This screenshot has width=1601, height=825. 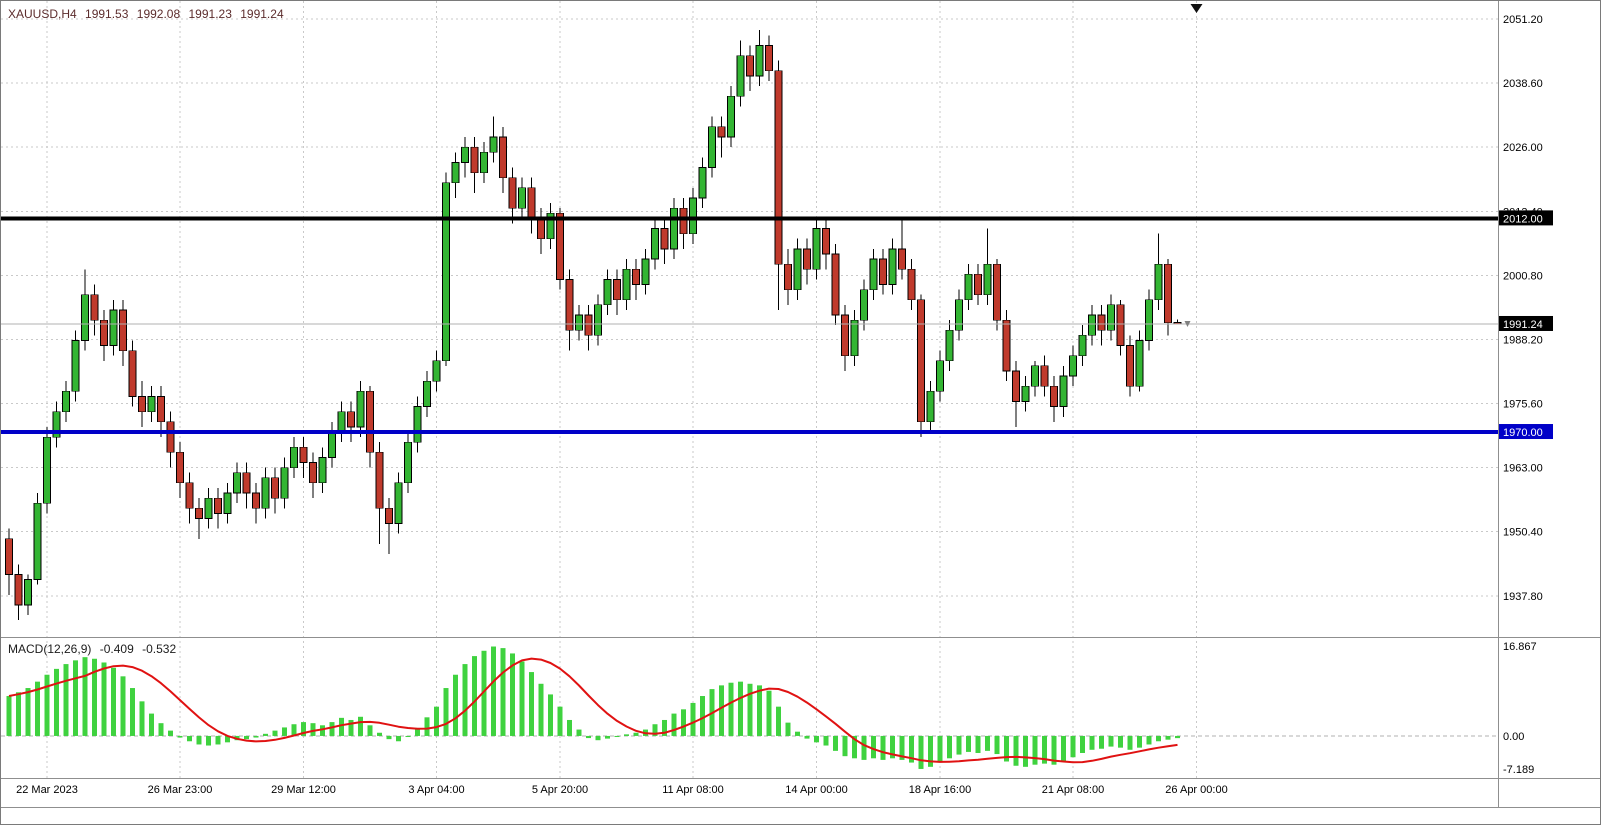 I want to click on time-axis-label: 18 Apr 16:00, so click(x=940, y=790).